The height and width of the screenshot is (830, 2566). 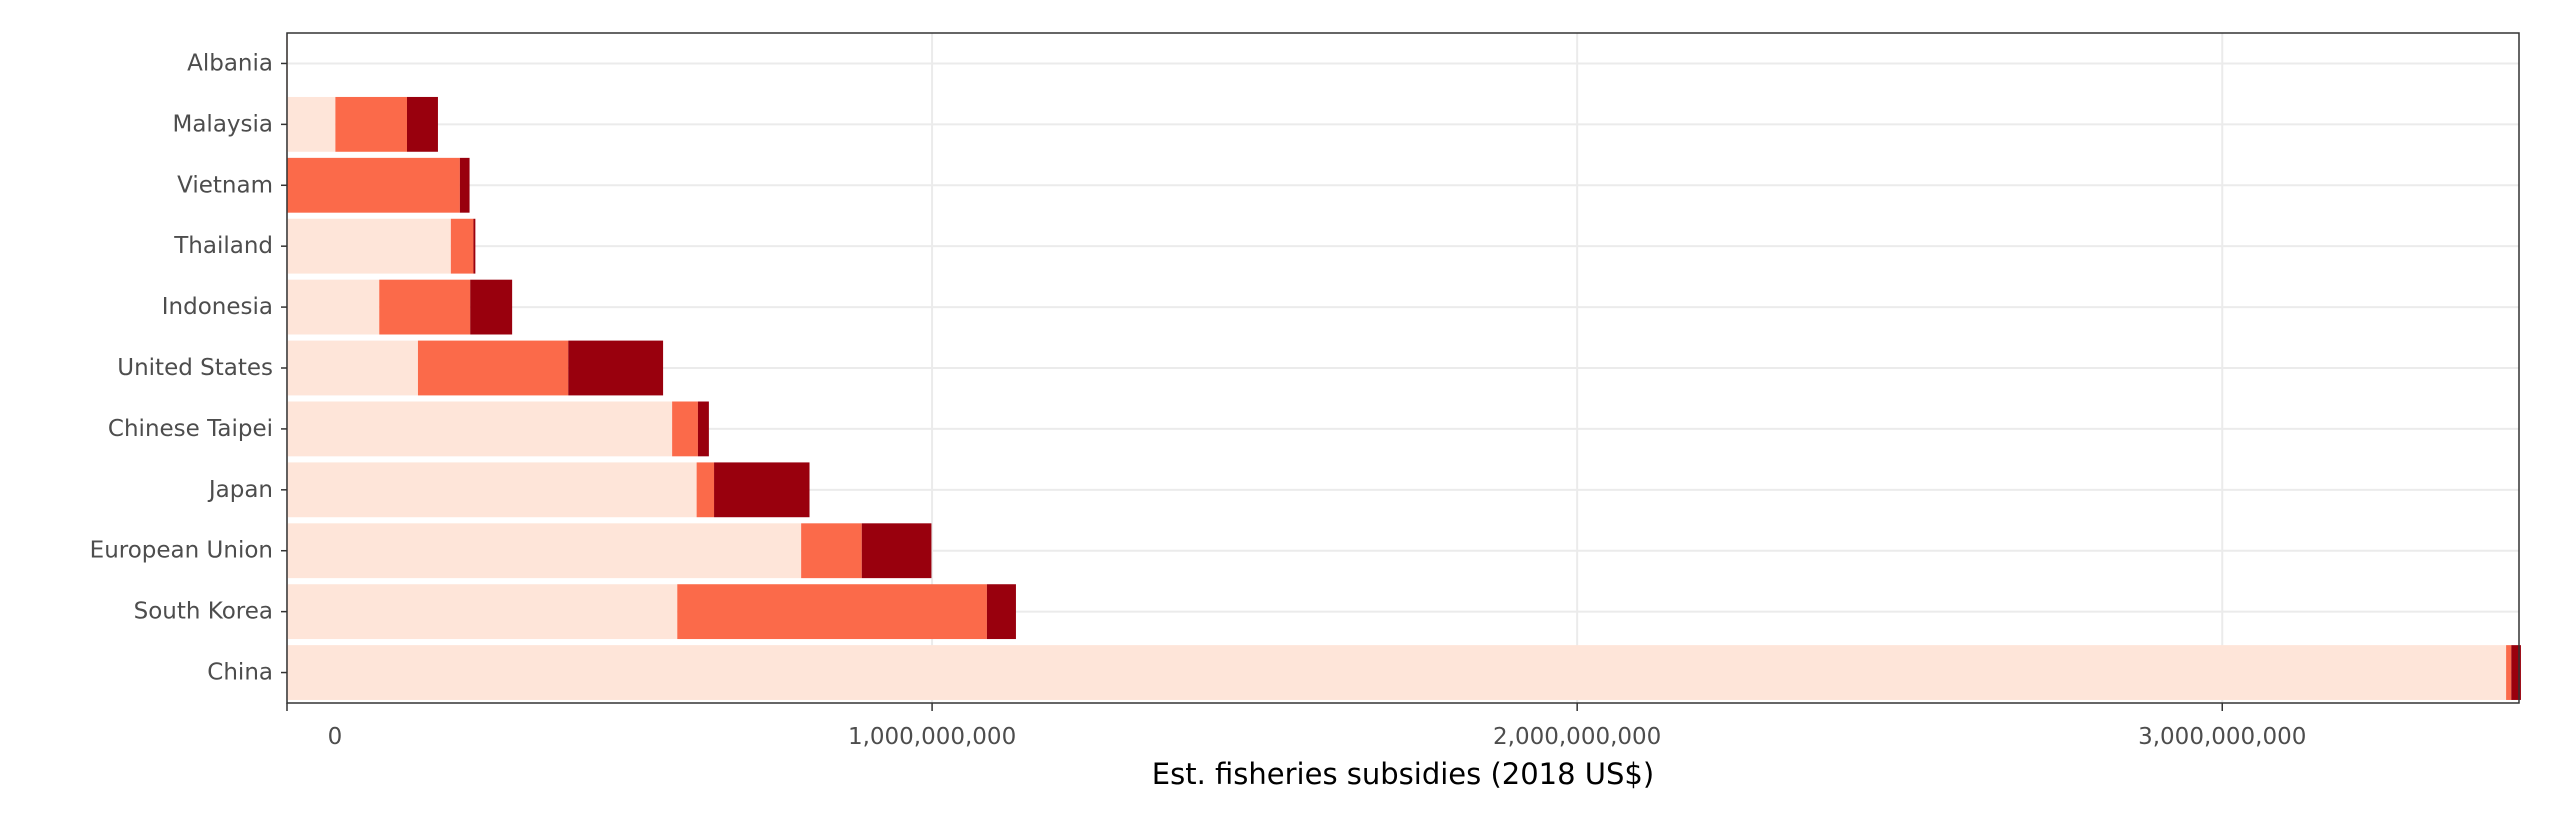 What do you see at coordinates (181, 551) in the screenshot?
I see `category-label: European Union` at bounding box center [181, 551].